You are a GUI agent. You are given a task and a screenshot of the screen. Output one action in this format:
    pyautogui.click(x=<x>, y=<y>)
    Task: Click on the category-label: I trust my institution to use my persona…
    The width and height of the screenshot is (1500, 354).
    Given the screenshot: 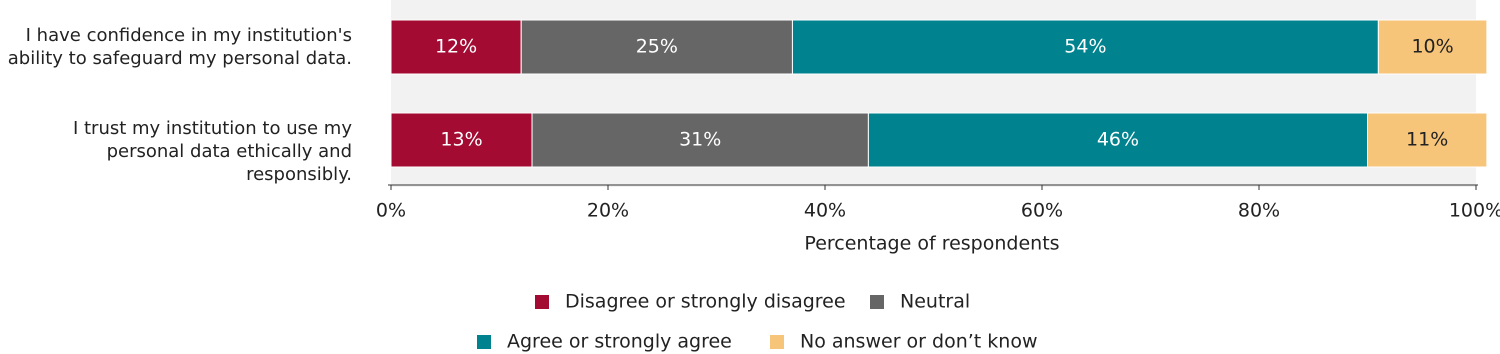 What is the action you would take?
    pyautogui.click(x=212, y=151)
    